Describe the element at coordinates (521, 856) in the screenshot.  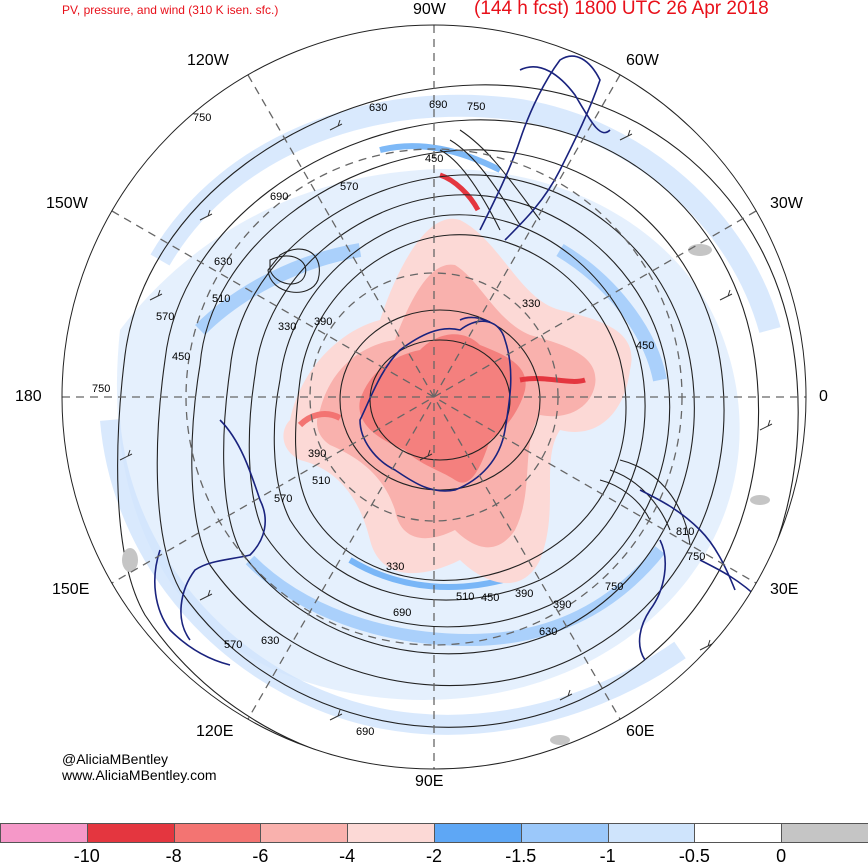
I see `colorbar-tick-label: -1.5` at that location.